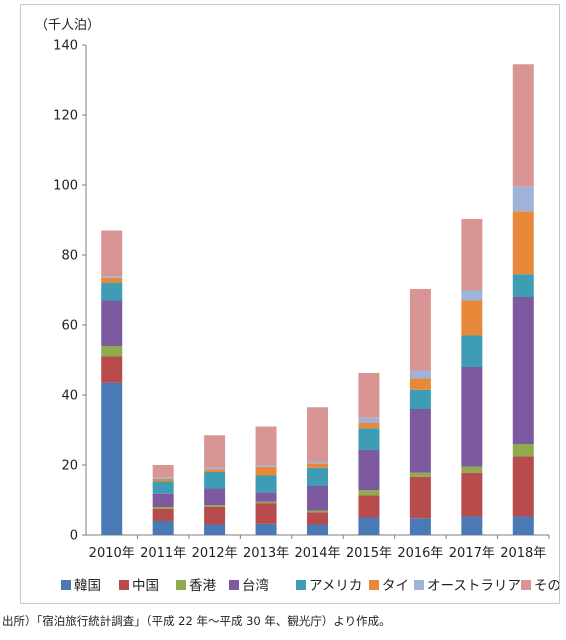 The width and height of the screenshot is (566, 640). Describe the element at coordinates (112, 553) in the screenshot. I see `x-tick-label: 2010年` at that location.